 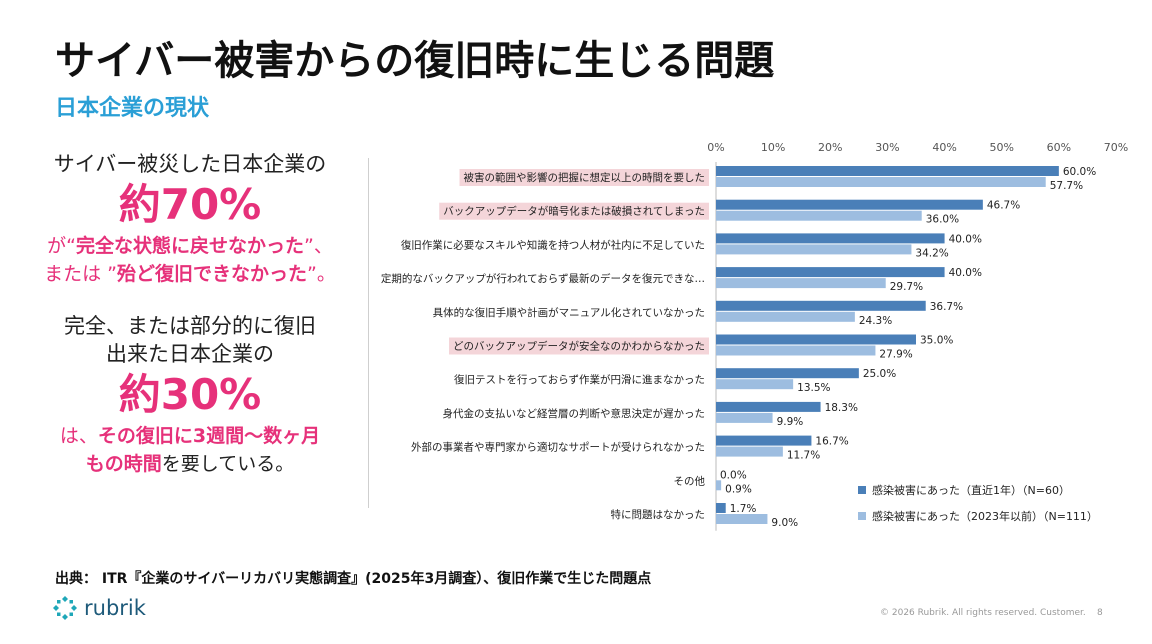 What do you see at coordinates (944, 147) in the screenshot?
I see `x-tick-label: 40%` at bounding box center [944, 147].